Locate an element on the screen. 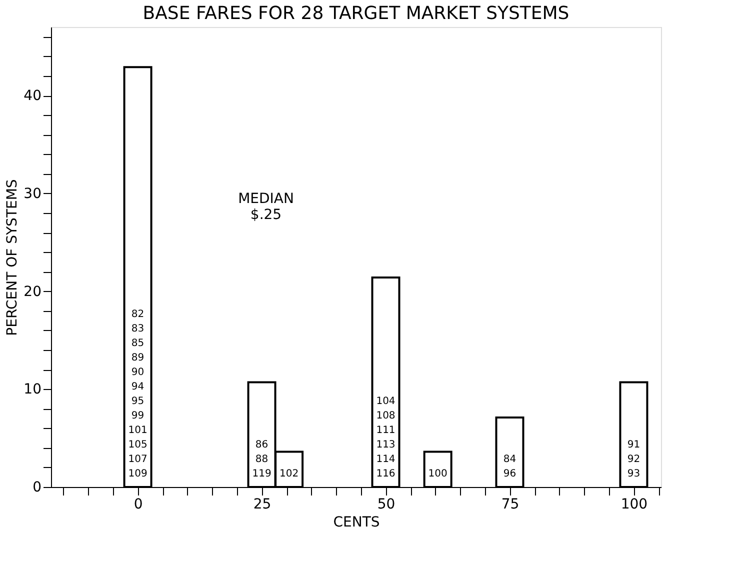 This screenshot has width=741, height=586. x-axis-title: CENTS is located at coordinates (356, 522).